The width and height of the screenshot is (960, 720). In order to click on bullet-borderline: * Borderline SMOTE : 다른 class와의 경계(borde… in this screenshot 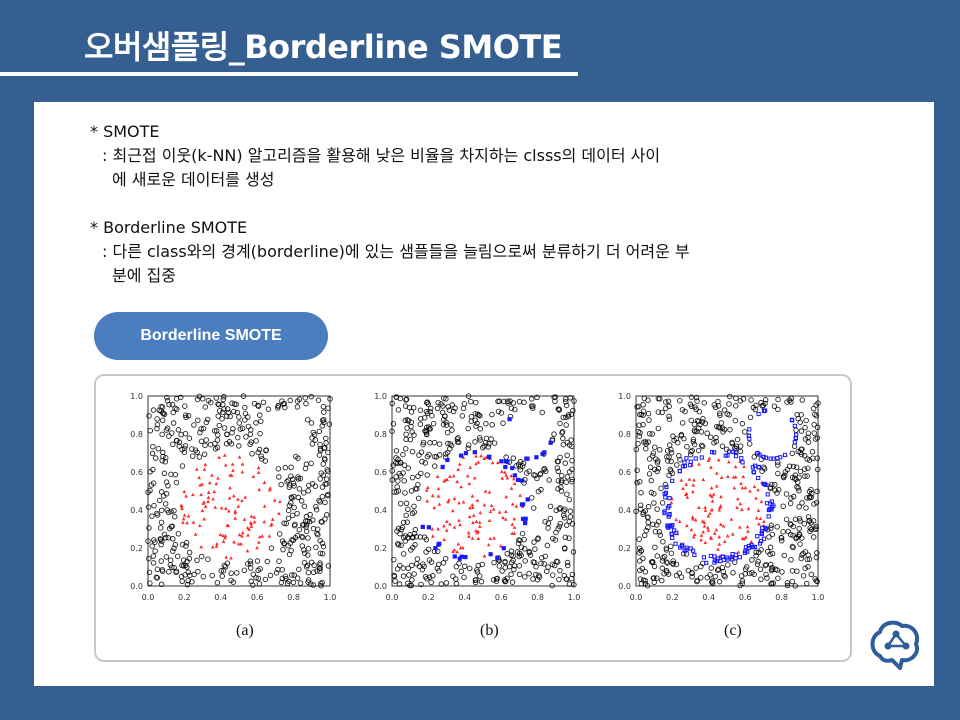, I will do `click(390, 252)`.